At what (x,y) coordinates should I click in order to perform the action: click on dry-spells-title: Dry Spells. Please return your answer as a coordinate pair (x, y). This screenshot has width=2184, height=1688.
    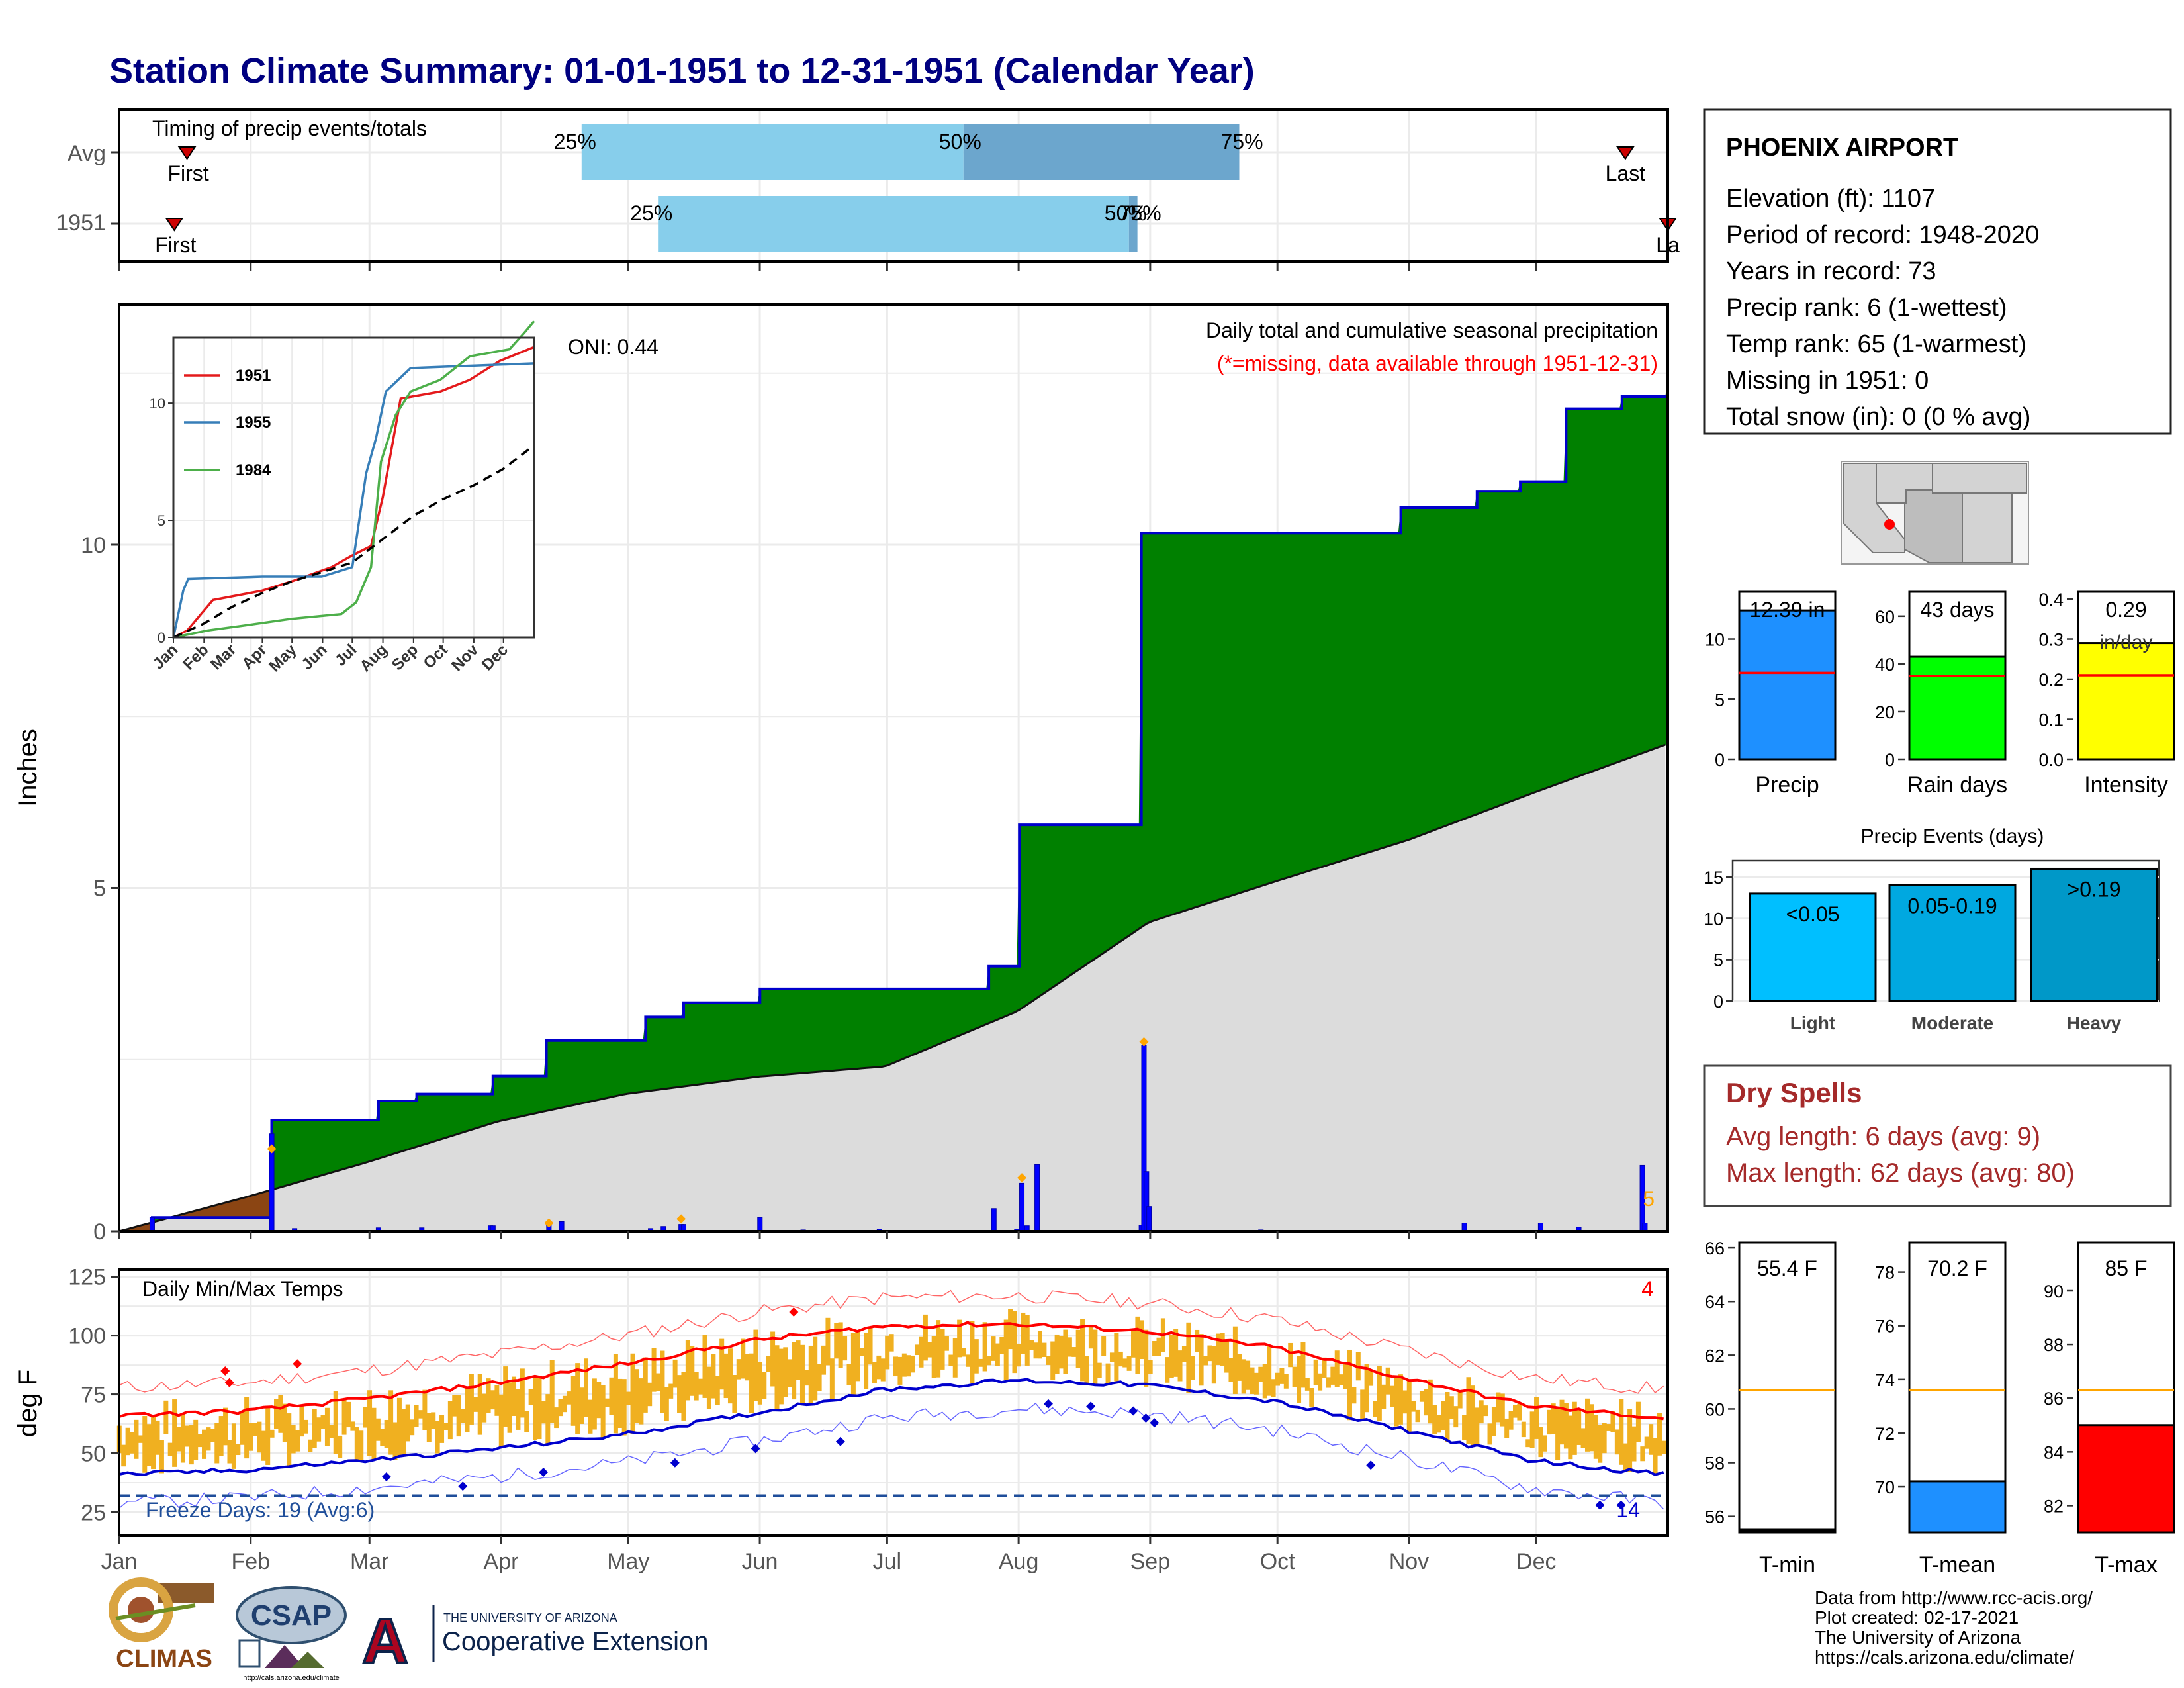
    Looking at the image, I should click on (1794, 1092).